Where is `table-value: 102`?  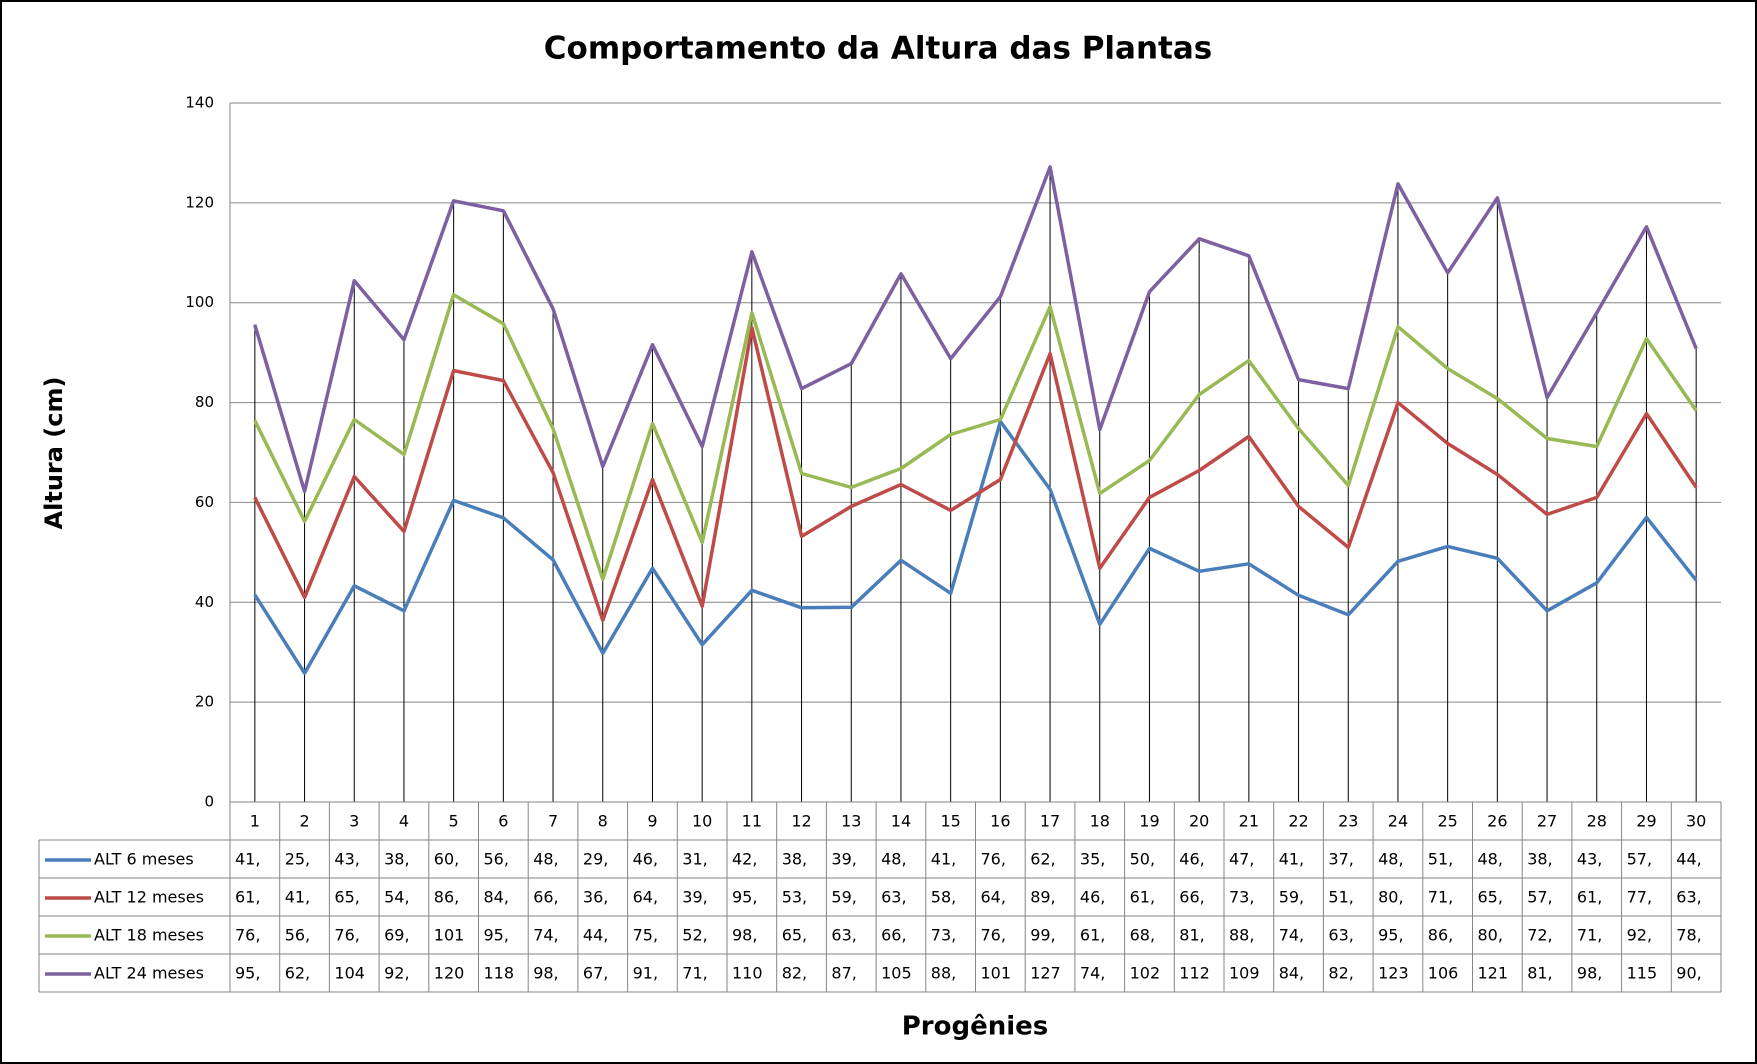 table-value: 102 is located at coordinates (1145, 973).